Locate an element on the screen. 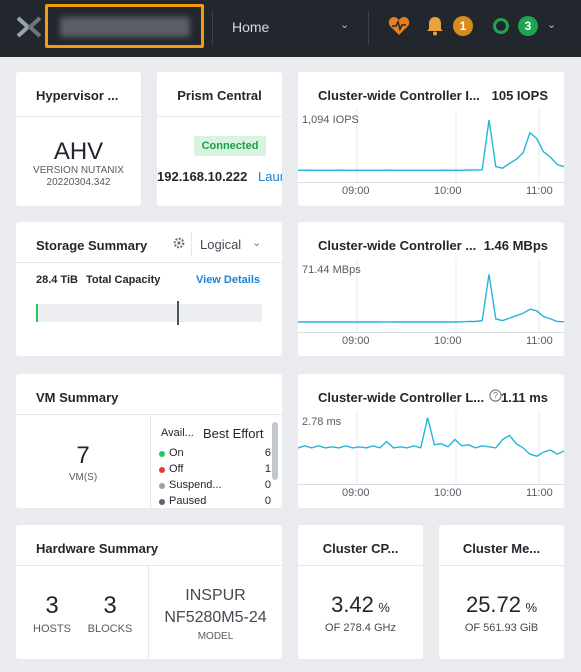  chart-max-label: 71.44 MBps is located at coordinates (331, 270).